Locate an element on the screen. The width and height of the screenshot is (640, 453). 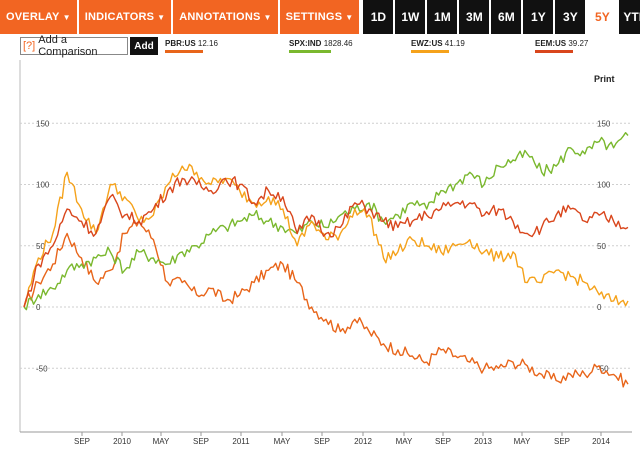
legend-series-value: 39.27 is located at coordinates (578, 43).